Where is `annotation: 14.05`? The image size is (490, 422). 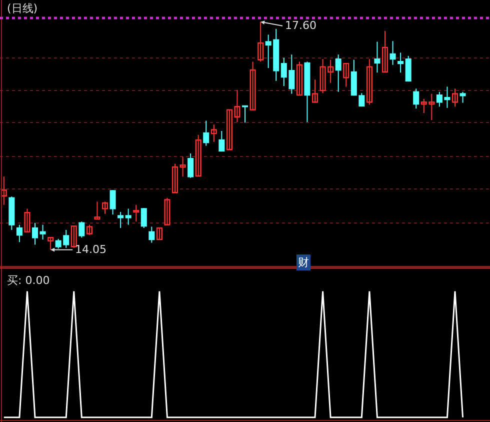 annotation: 14.05 is located at coordinates (90, 249).